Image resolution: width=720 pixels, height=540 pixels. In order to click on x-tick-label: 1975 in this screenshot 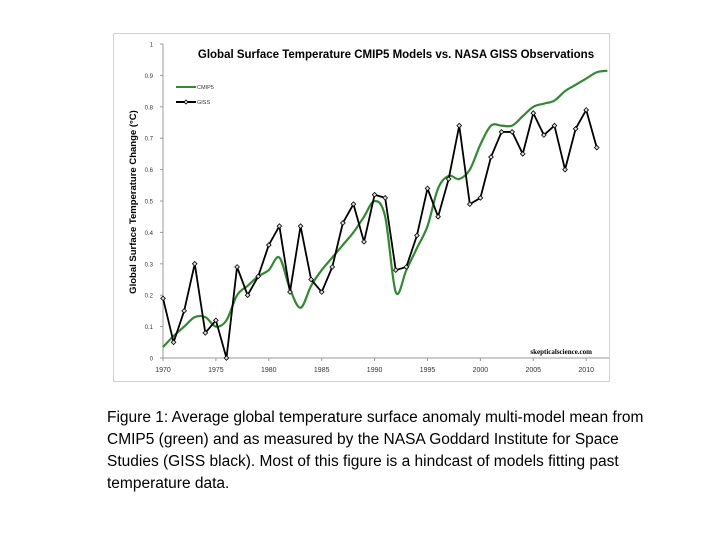, I will do `click(216, 370)`.